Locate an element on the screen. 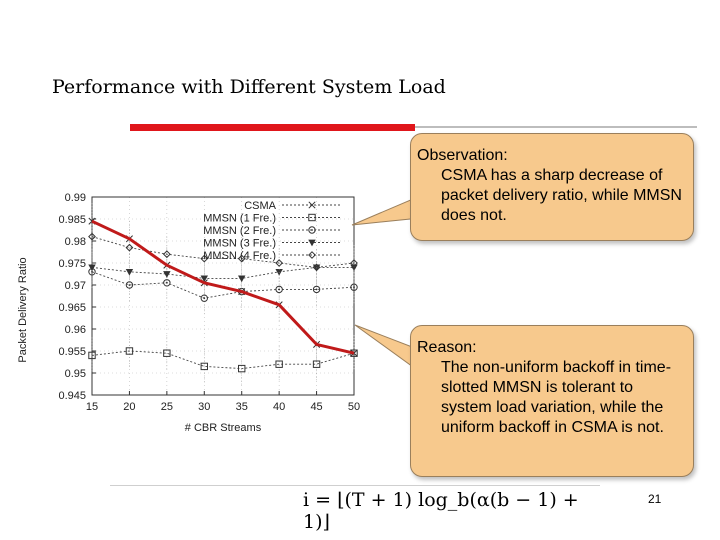  backoff-formula: i = ⌊(T + 1) log_b(α(b − 1) + 1)⌋ is located at coordinates (449, 511).